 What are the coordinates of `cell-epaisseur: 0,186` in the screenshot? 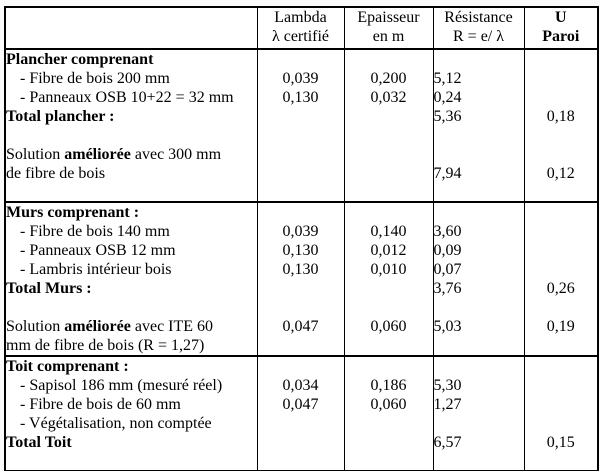 It's located at (388, 385).